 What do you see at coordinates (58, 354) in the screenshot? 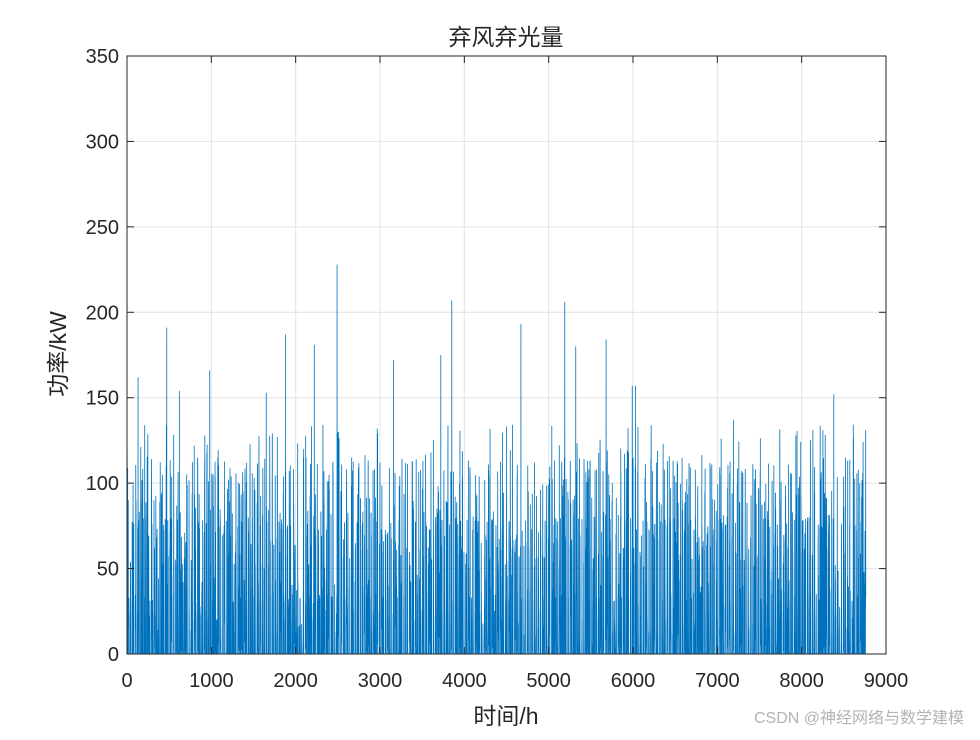
I see `y-axis-title: 功率/kW` at bounding box center [58, 354].